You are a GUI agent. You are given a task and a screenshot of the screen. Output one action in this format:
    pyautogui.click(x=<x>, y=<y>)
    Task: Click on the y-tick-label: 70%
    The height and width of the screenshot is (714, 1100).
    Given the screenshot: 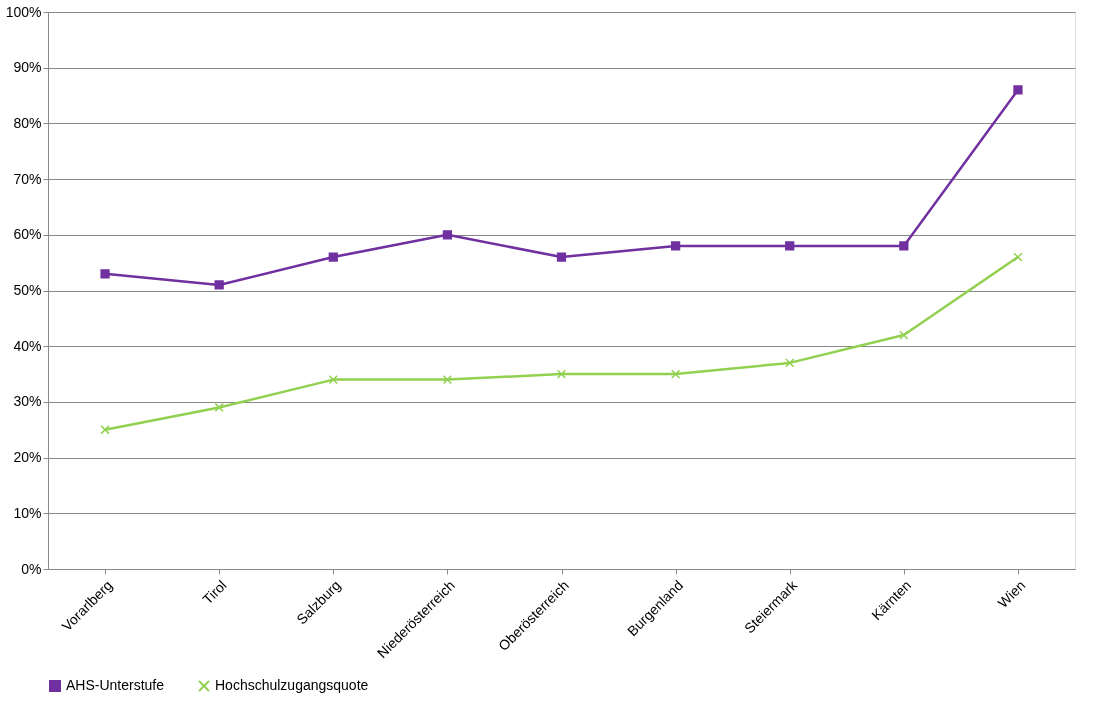 What is the action you would take?
    pyautogui.click(x=27, y=178)
    